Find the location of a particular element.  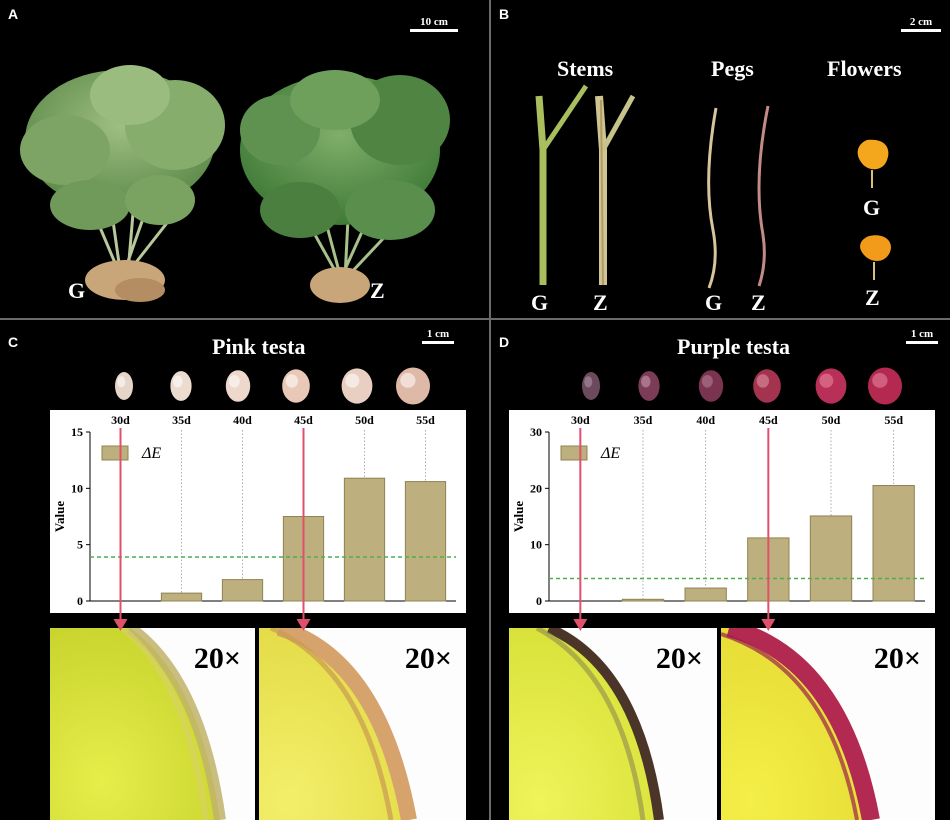

panel-letter-a: A is located at coordinates (13, 14).